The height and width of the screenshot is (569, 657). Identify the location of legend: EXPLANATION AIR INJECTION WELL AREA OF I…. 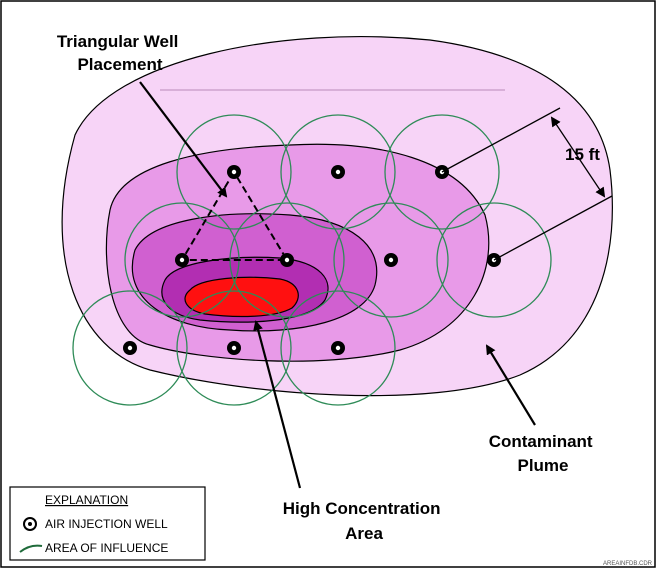
(107, 523).